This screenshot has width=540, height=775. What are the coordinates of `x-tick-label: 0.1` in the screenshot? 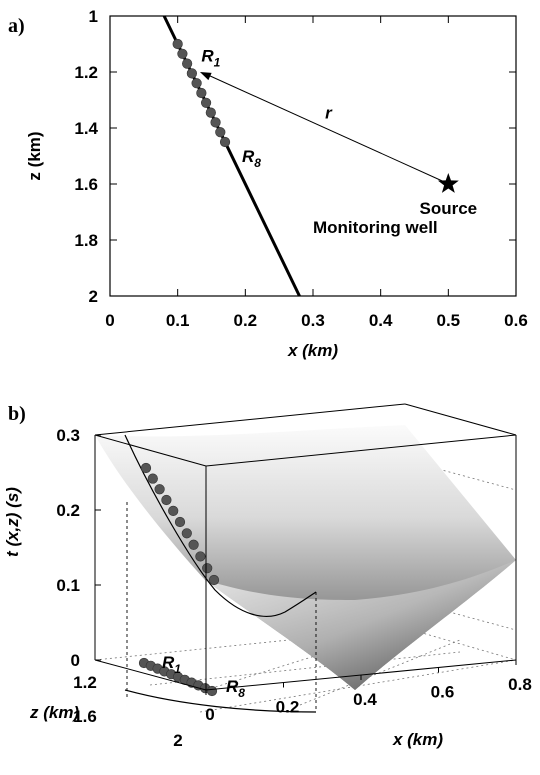 It's located at (178, 320).